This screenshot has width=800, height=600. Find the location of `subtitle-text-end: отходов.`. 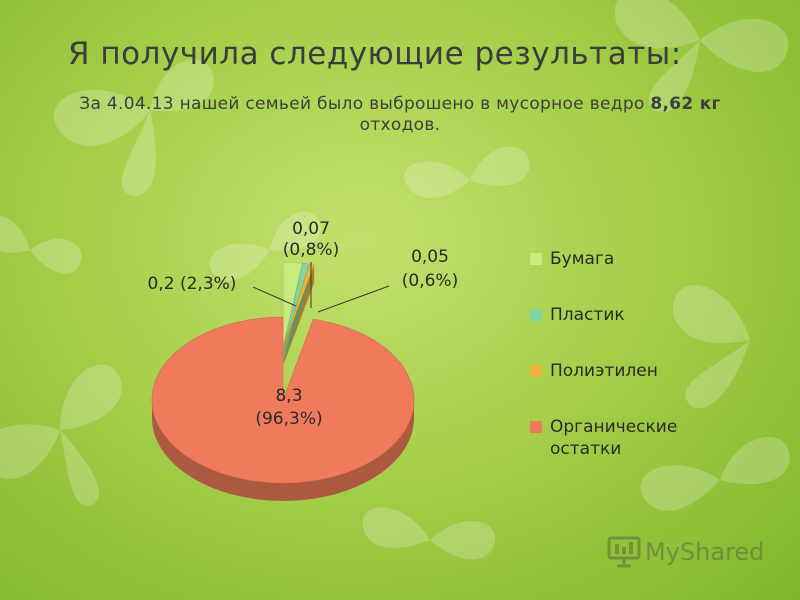

subtitle-text-end: отходов. is located at coordinates (400, 125).